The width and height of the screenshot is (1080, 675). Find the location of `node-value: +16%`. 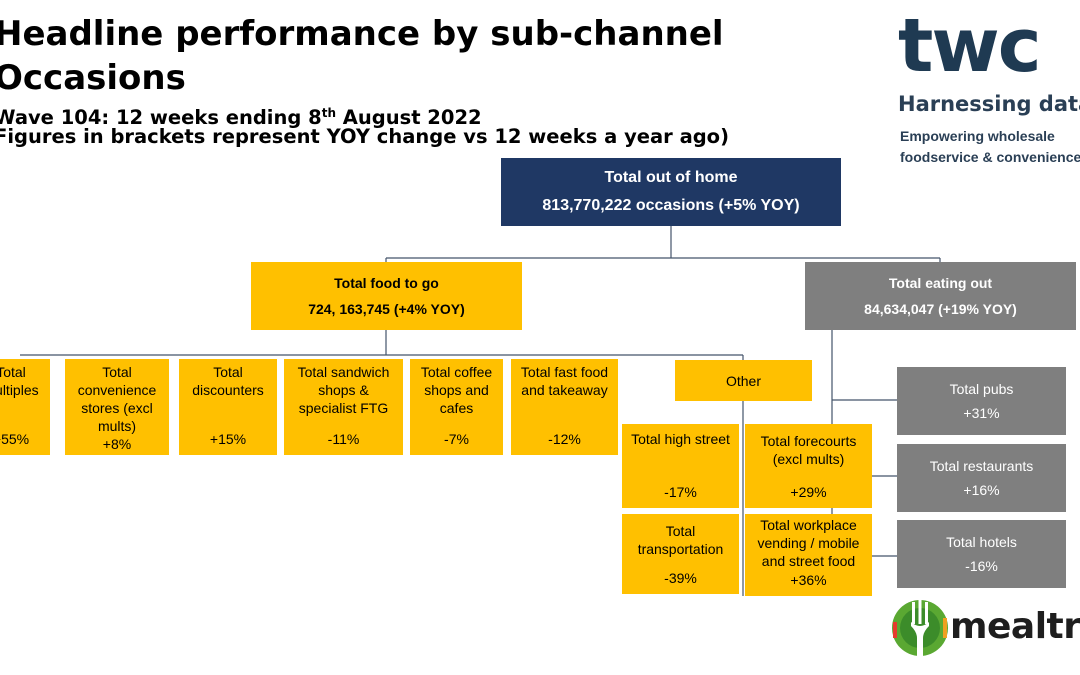

node-value: +16% is located at coordinates (981, 490).